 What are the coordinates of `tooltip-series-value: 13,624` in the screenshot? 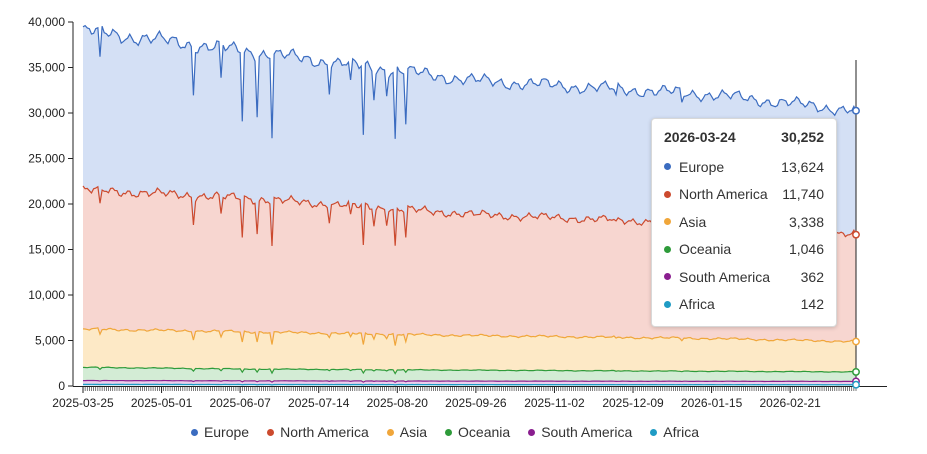 It's located at (802, 166).